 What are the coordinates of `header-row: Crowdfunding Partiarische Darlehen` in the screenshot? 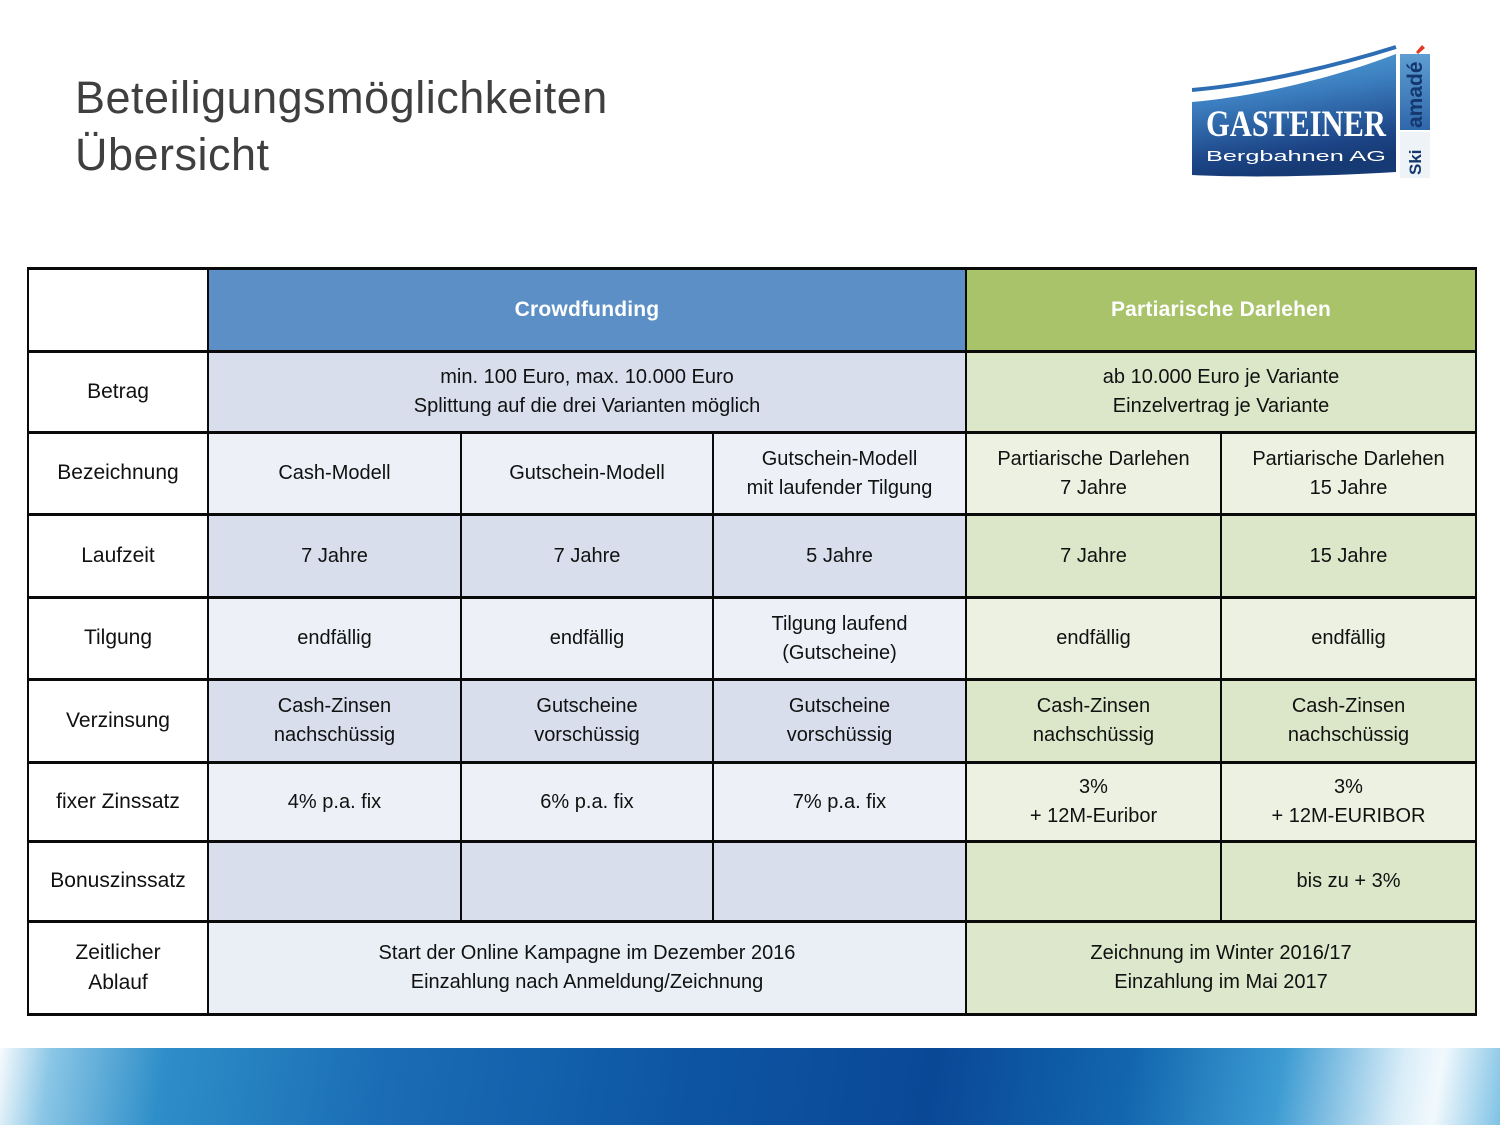 It's located at (752, 310).